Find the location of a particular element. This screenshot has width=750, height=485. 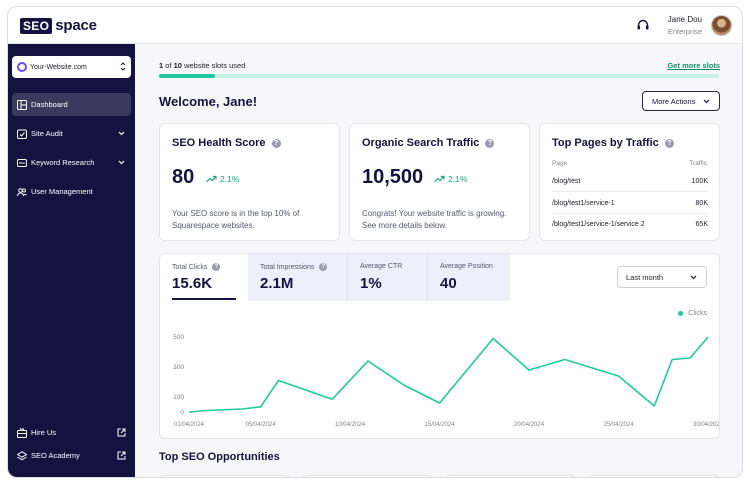

page-traffic: 65K is located at coordinates (701, 224).